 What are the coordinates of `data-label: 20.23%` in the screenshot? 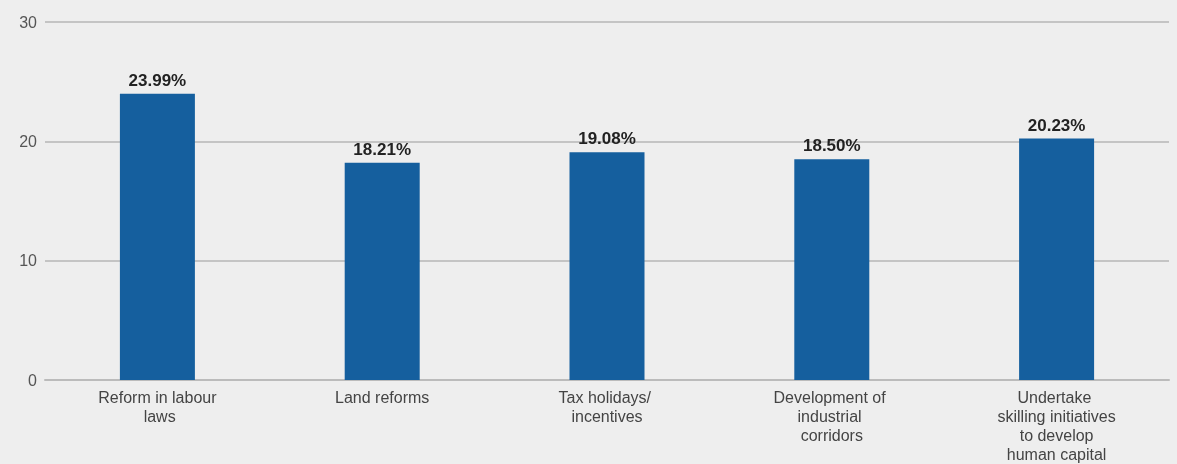 It's located at (1056, 125).